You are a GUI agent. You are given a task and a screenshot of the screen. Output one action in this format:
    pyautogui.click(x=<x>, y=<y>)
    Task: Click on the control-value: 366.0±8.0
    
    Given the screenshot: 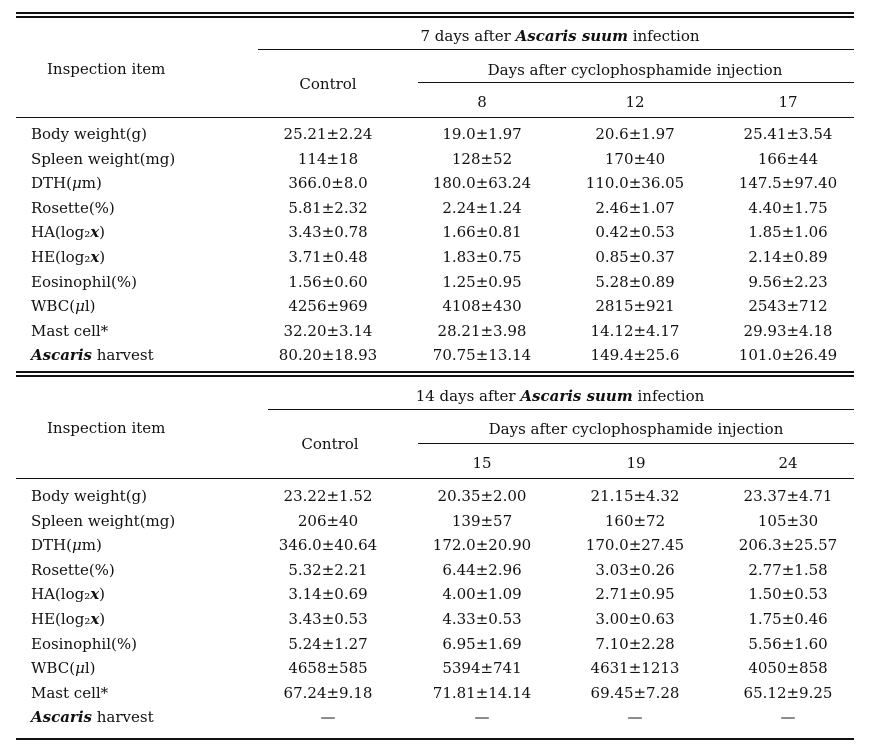 What is the action you would take?
    pyautogui.click(x=328, y=183)
    